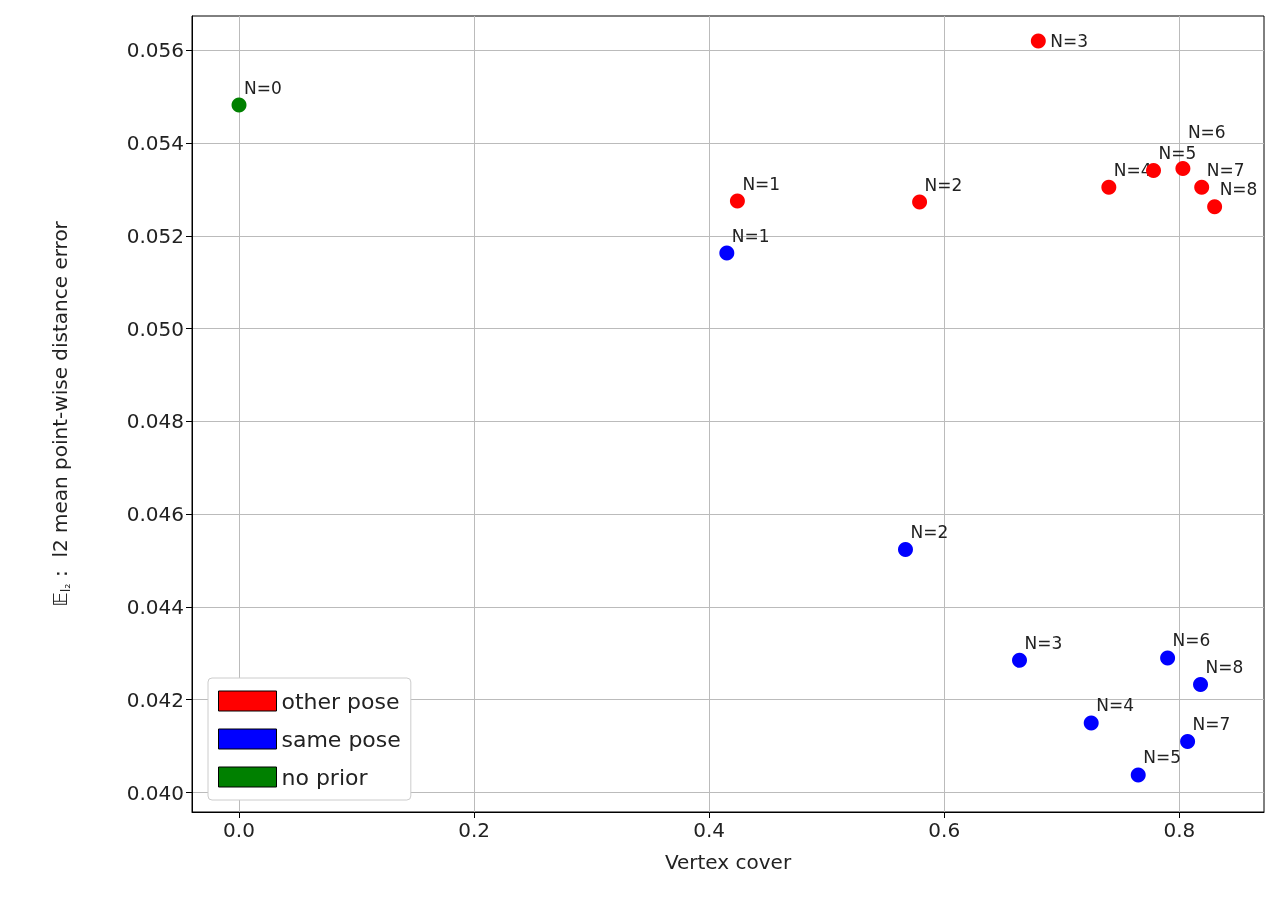 Image resolution: width=1277 pixels, height=908 pixels. What do you see at coordinates (325, 777) in the screenshot?
I see `legend-label: no prior` at bounding box center [325, 777].